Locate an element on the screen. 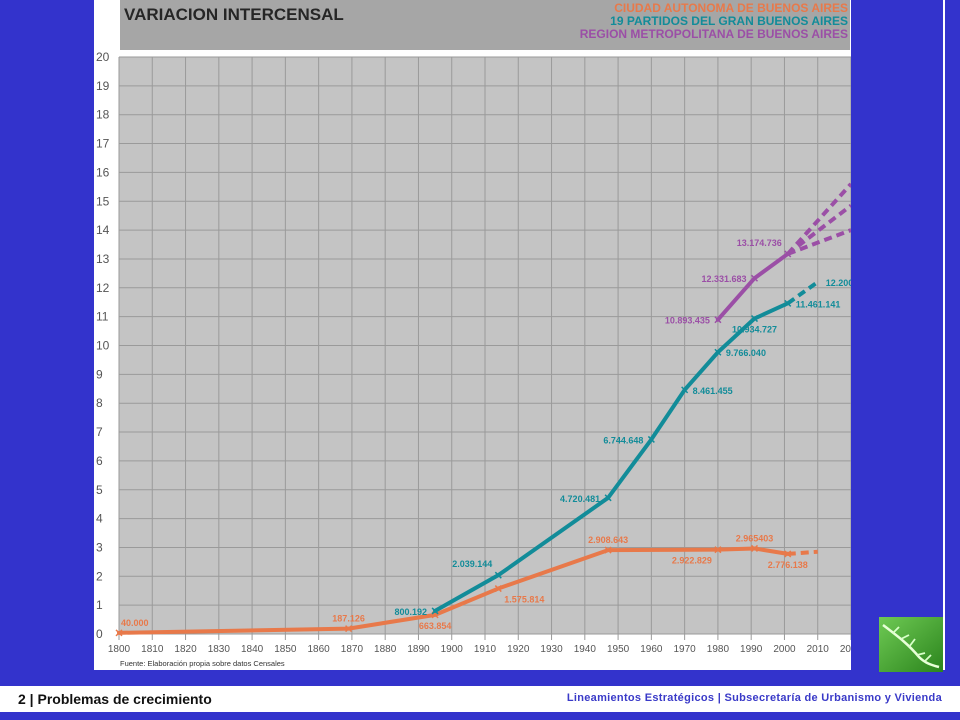  x-tick-label: 1880 is located at coordinates (385, 649).